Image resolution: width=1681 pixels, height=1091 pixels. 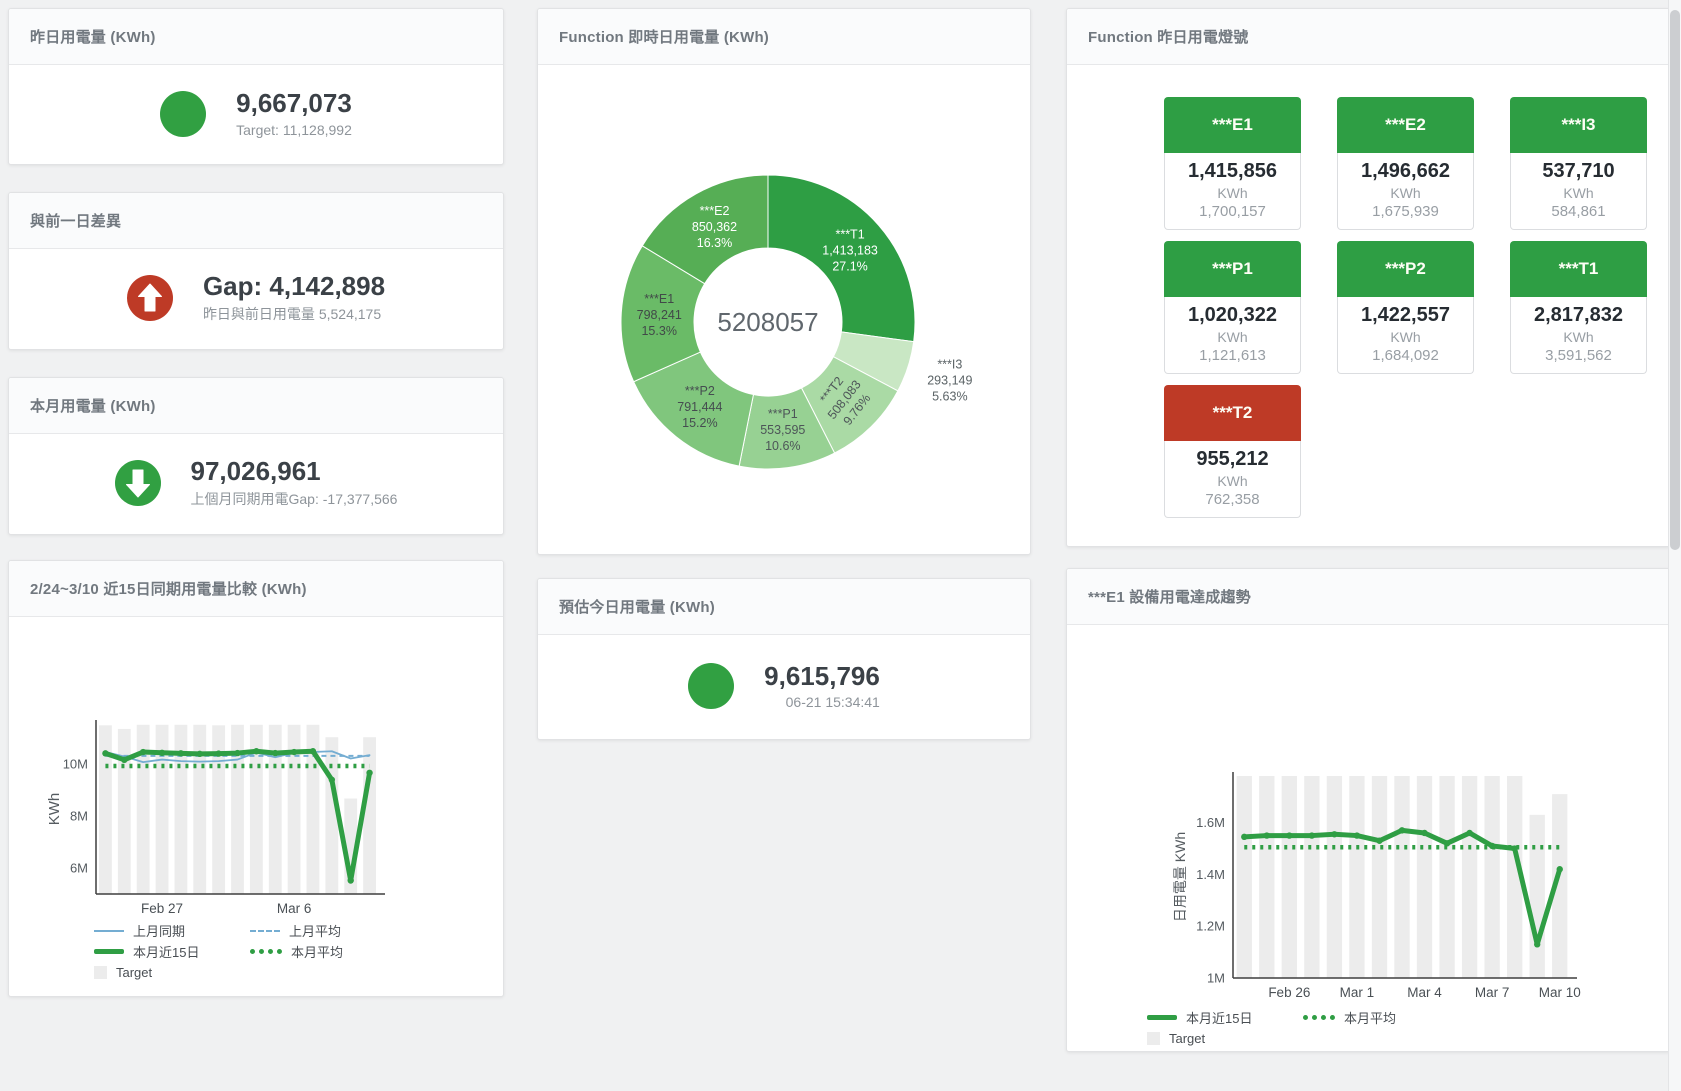 What do you see at coordinates (1368, 37) in the screenshot?
I see `panel-header: Function 昨日用電燈號` at bounding box center [1368, 37].